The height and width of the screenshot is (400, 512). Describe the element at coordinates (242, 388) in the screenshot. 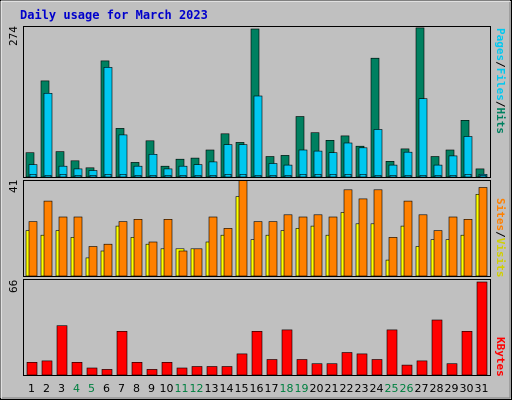

I see `x-tick-label: 15` at that location.